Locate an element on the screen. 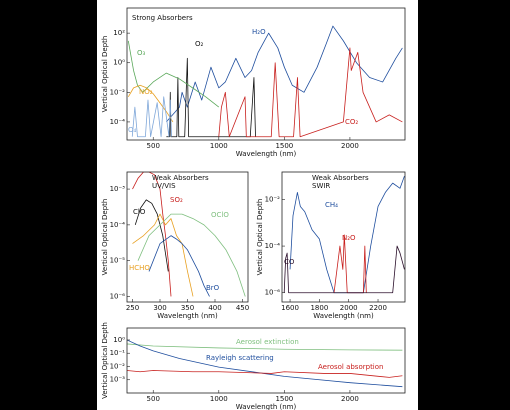  panel-title: Strong Absorbers is located at coordinates (162, 18).